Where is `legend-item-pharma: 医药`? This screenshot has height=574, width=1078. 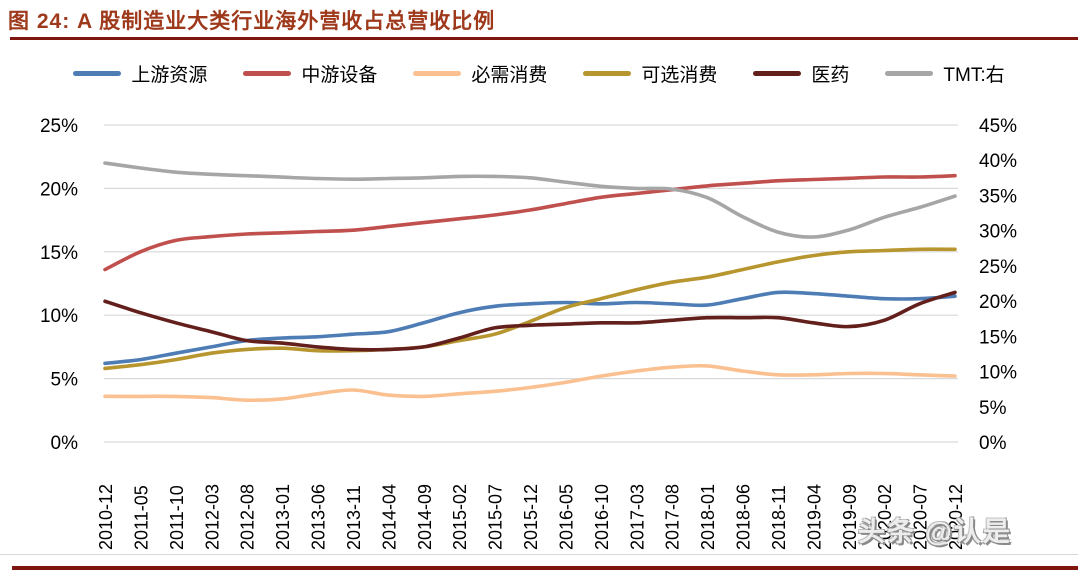
legend-item-pharma: 医药 is located at coordinates (801, 73).